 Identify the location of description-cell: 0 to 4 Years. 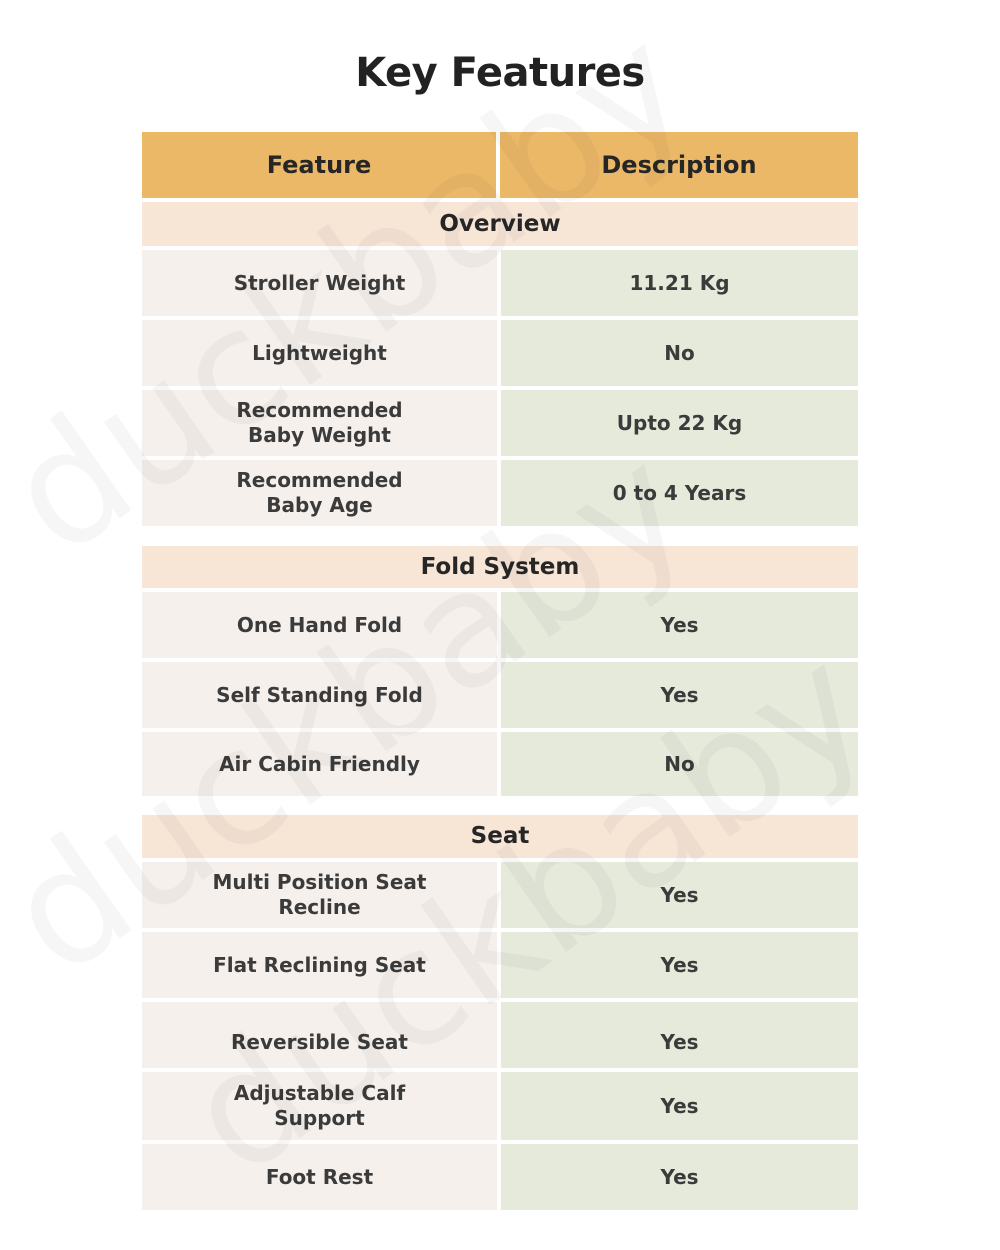
(679, 493).